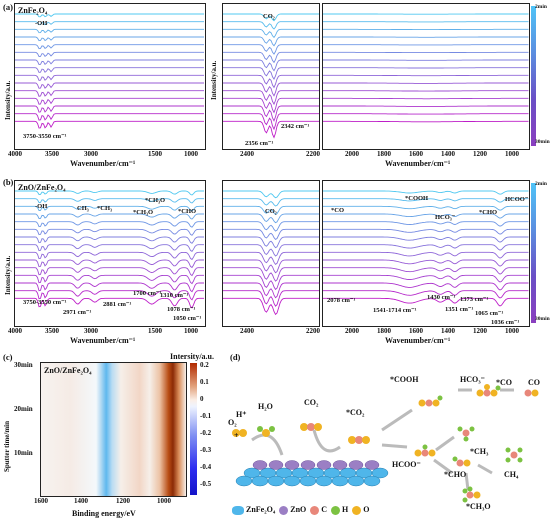  Describe the element at coordinates (366, 509) in the screenshot. I see `legend-o: O` at that location.